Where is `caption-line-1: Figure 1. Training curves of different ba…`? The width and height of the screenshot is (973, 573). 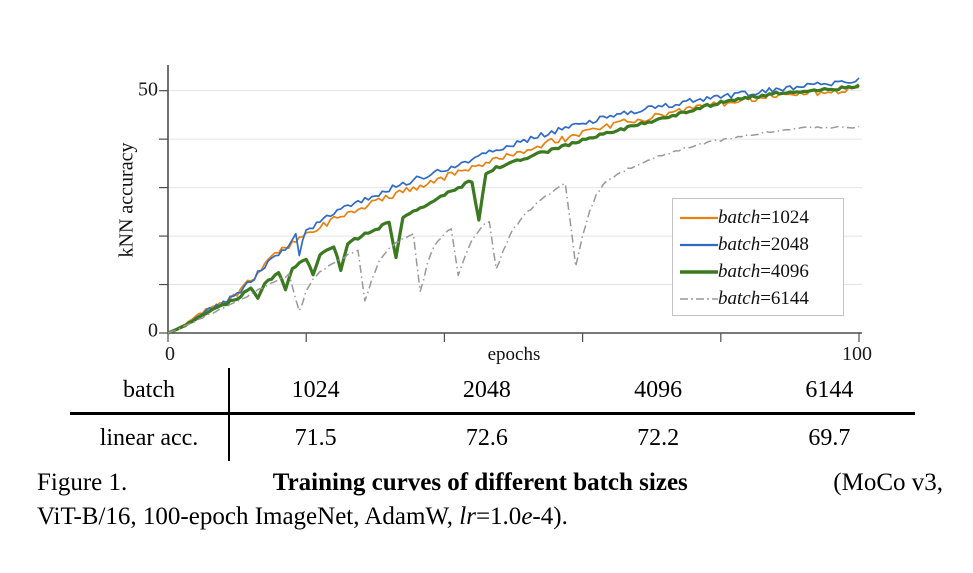 caption-line-1: Figure 1. Training curves of different ba… is located at coordinates (490, 483).